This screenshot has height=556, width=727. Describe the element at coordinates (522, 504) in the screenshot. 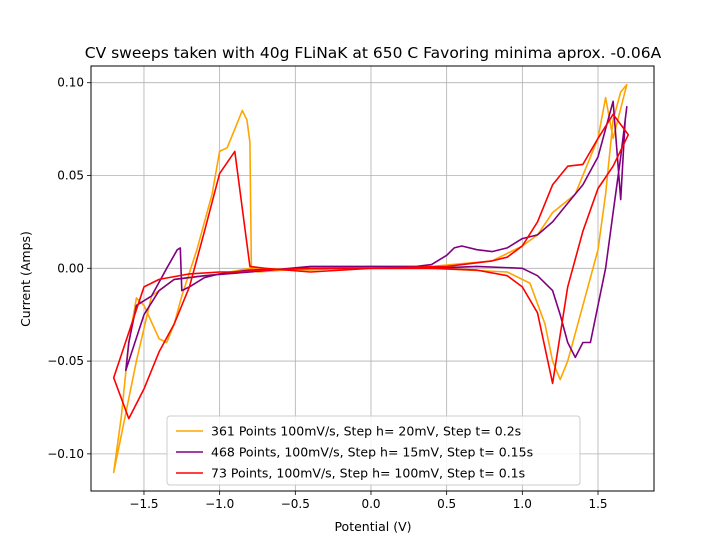

I see `x-tick-label: 1.0` at that location.